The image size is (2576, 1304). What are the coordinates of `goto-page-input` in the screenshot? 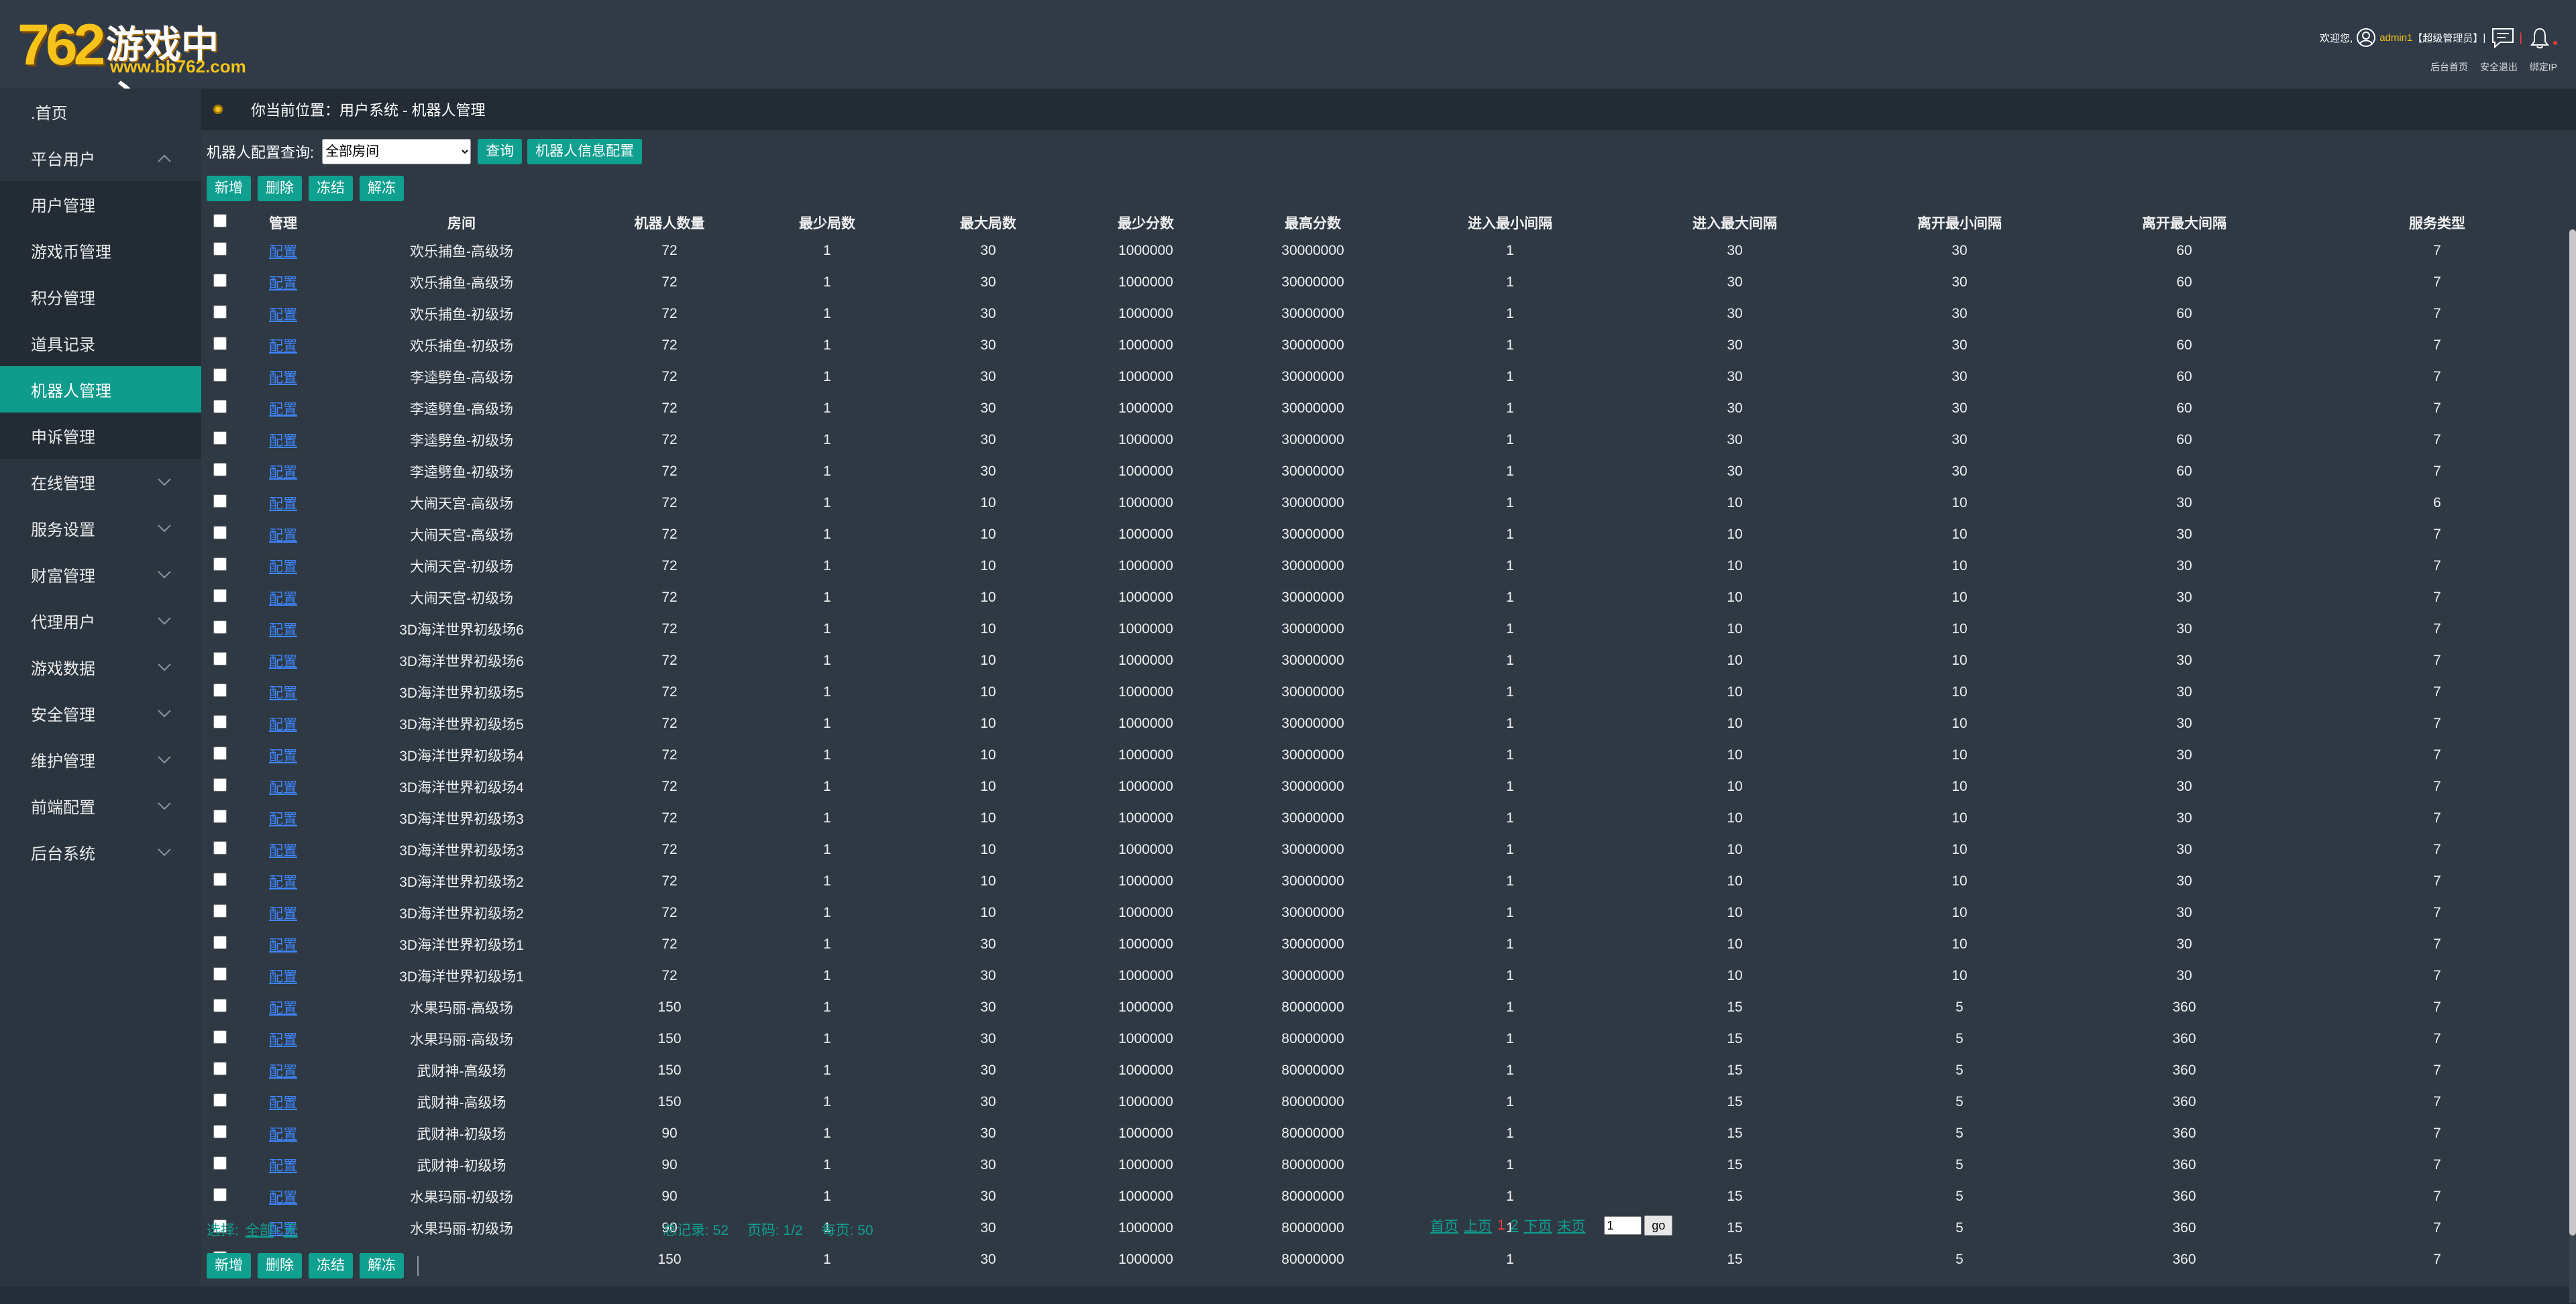 It's located at (1623, 1225).